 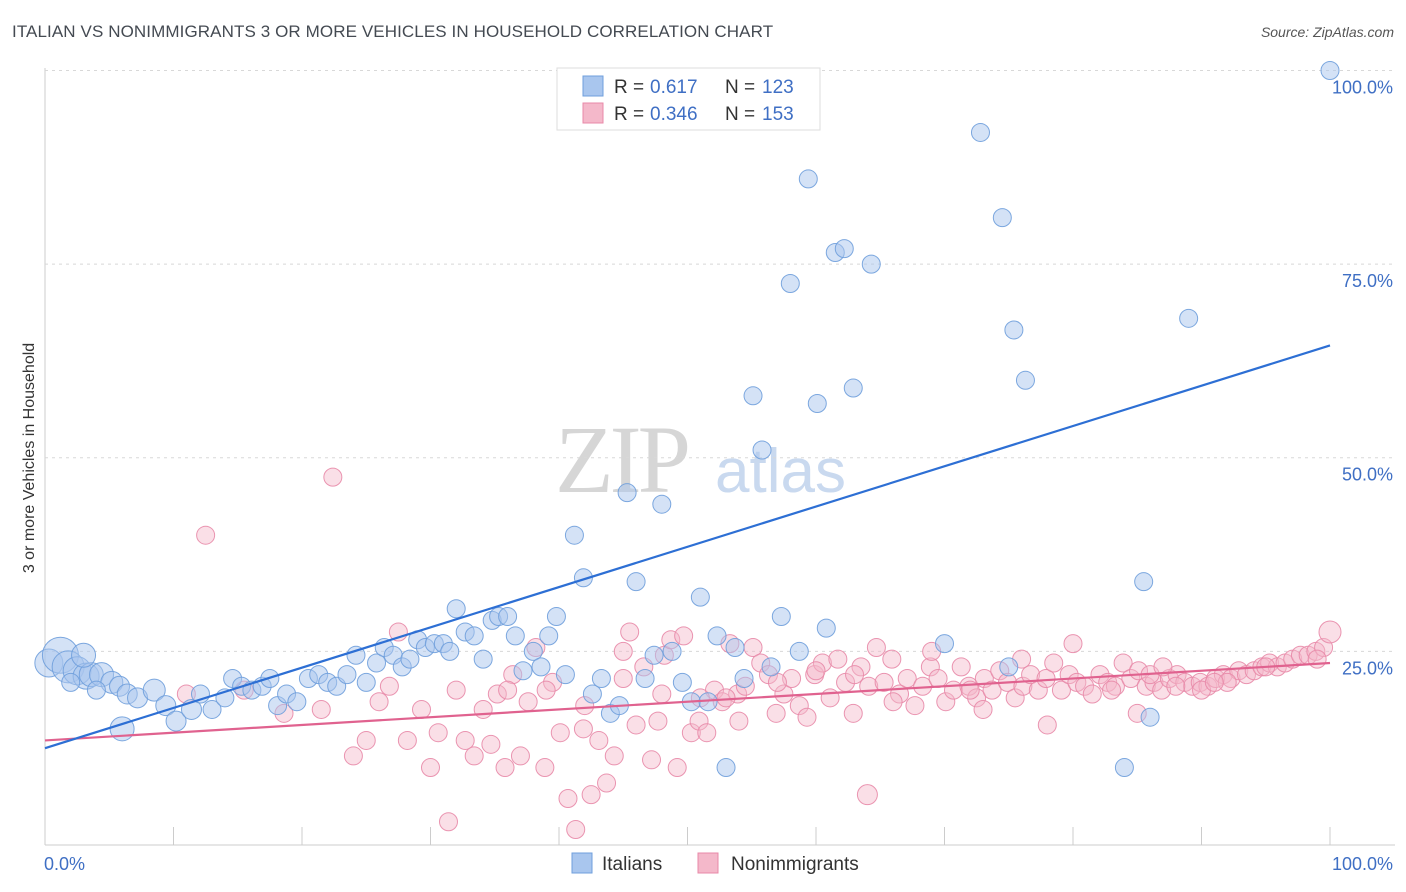 What do you see at coordinates (752, 836) in the screenshot?
I see `x-ticks` at bounding box center [752, 836].